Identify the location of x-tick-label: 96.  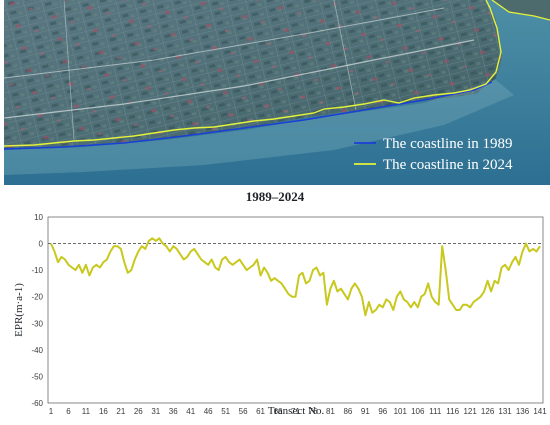
(382, 411).